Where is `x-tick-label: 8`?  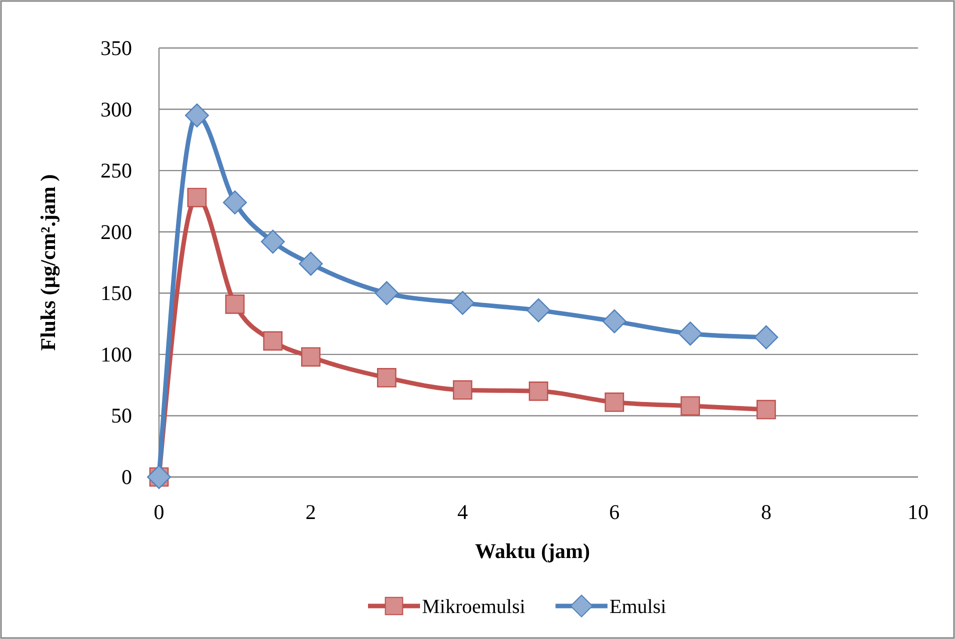
x-tick-label: 8 is located at coordinates (766, 512).